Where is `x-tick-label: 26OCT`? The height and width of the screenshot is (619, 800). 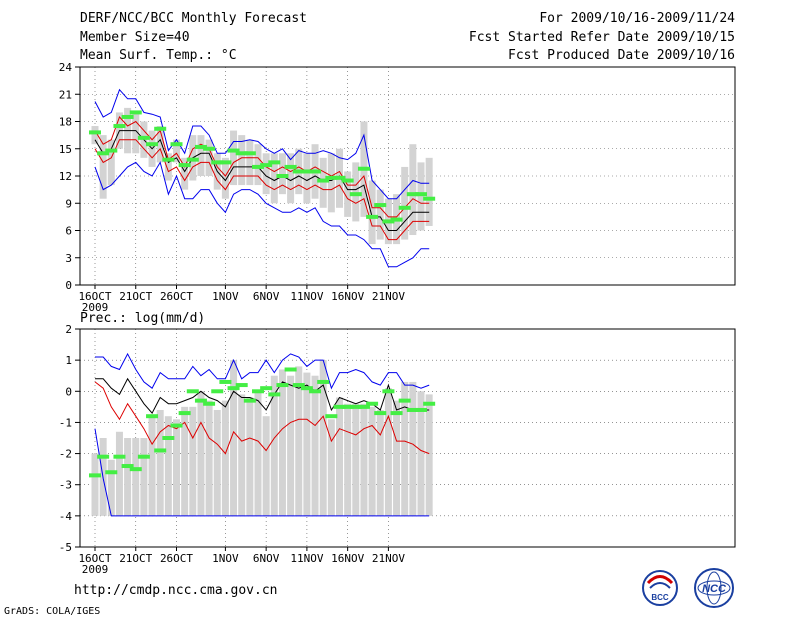 x-tick-label: 26OCT is located at coordinates (176, 558).